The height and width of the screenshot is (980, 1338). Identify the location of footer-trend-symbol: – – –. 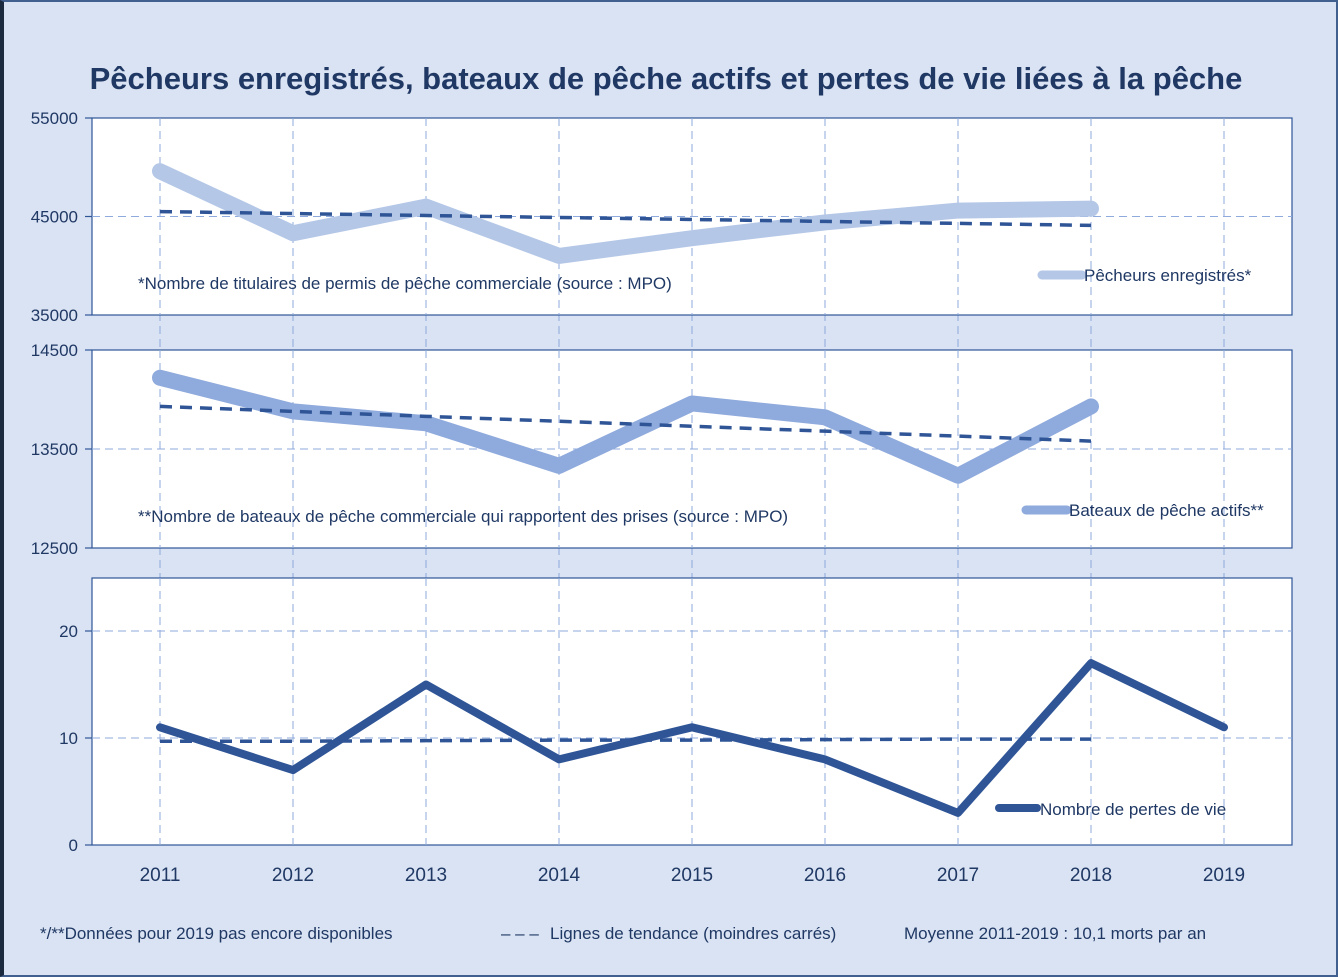
(520, 933).